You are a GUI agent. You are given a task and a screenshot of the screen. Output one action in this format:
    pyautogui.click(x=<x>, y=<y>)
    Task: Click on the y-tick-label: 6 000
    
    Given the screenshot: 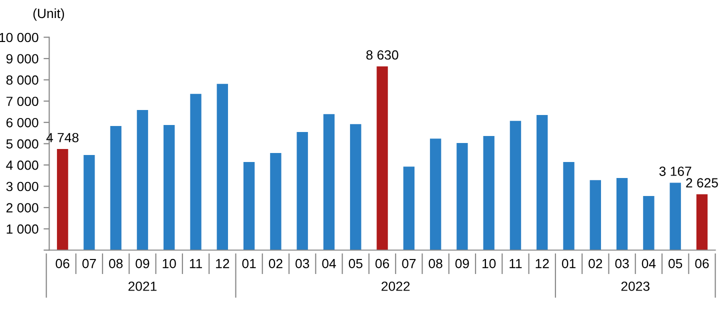 What is the action you would take?
    pyautogui.click(x=22, y=123)
    